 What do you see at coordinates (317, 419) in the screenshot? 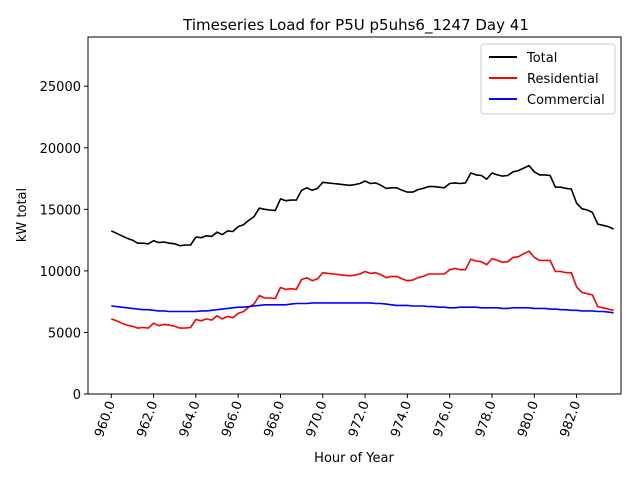
I see `x-tick-label: 970.0` at bounding box center [317, 419].